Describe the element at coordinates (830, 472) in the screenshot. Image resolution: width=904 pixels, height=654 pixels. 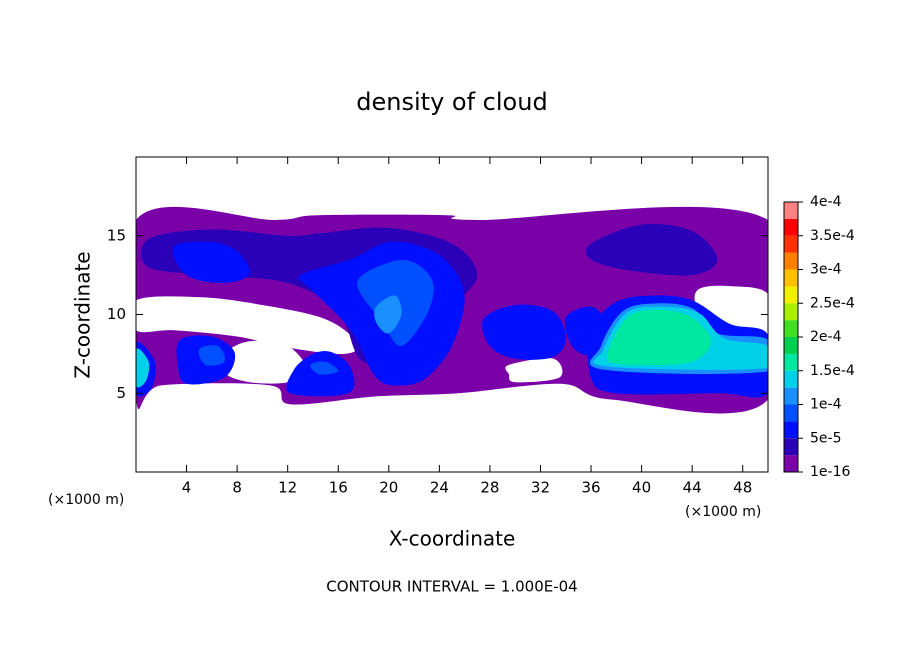
I see `colorbar-label: 1e-16` at that location.